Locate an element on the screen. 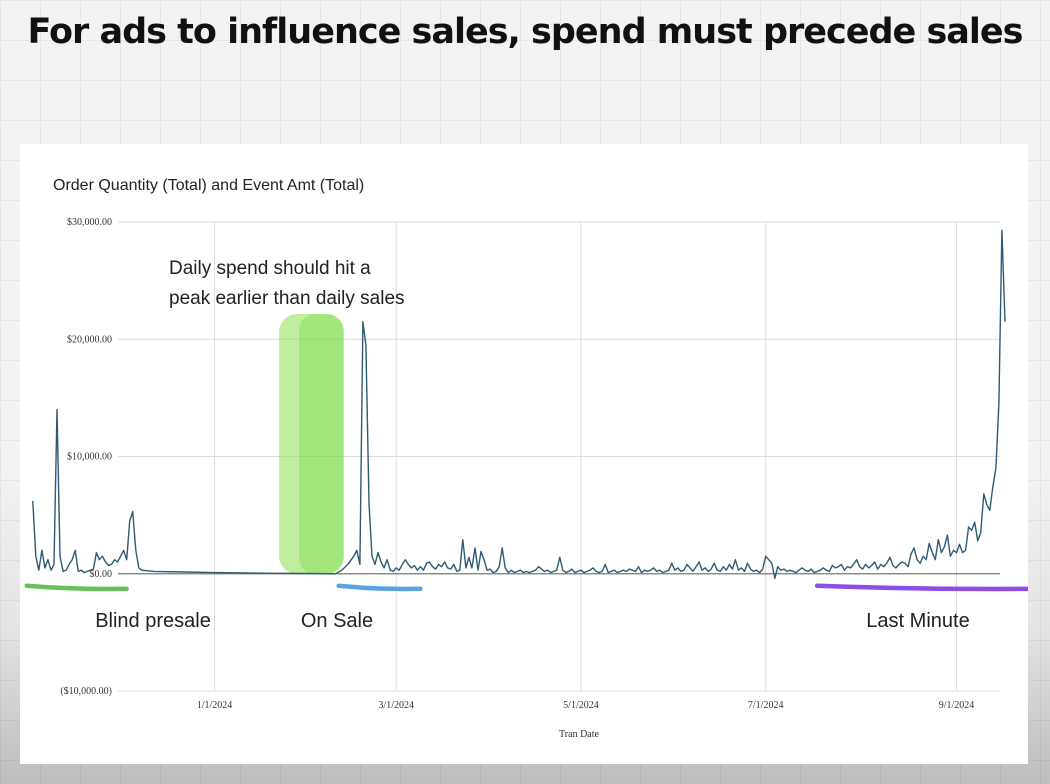 This screenshot has width=1050, height=784. x-tick-label: 3/1/2024 is located at coordinates (396, 705).